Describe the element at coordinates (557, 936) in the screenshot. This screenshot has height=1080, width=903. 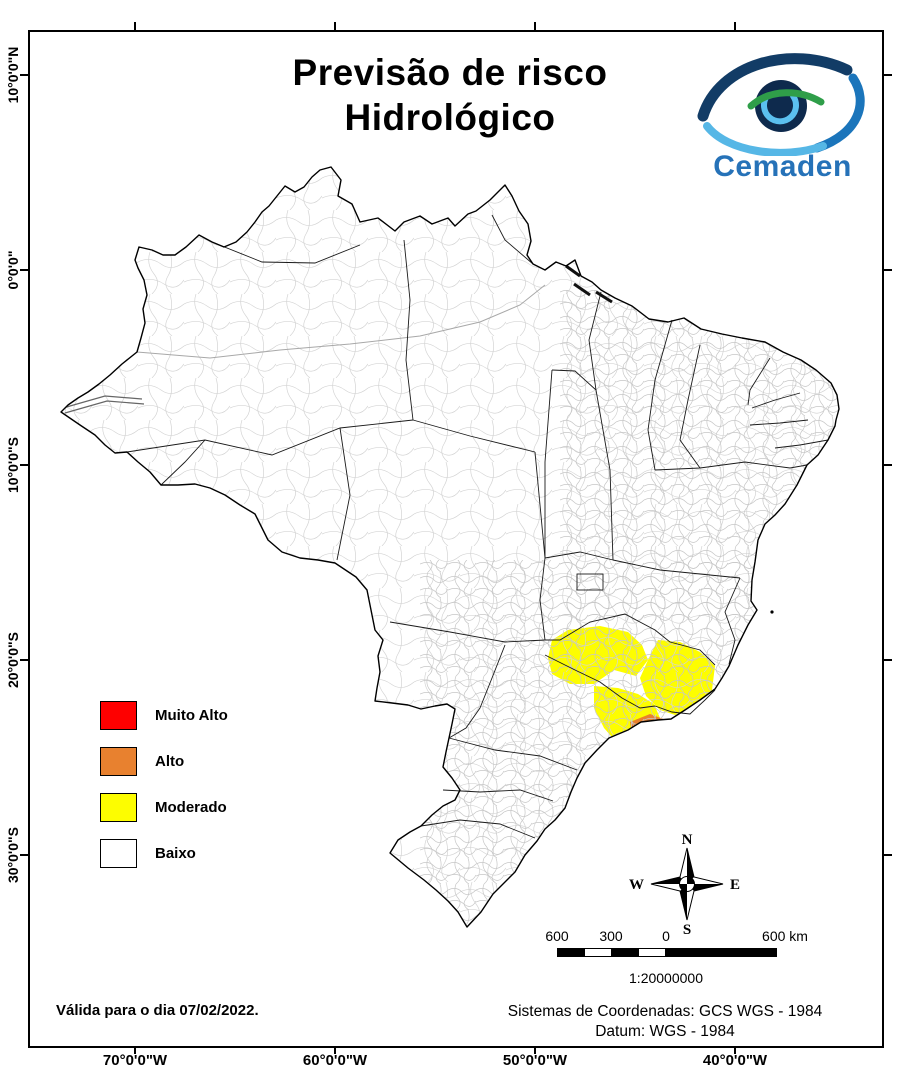
I see `scale-label-600-left: 600` at that location.